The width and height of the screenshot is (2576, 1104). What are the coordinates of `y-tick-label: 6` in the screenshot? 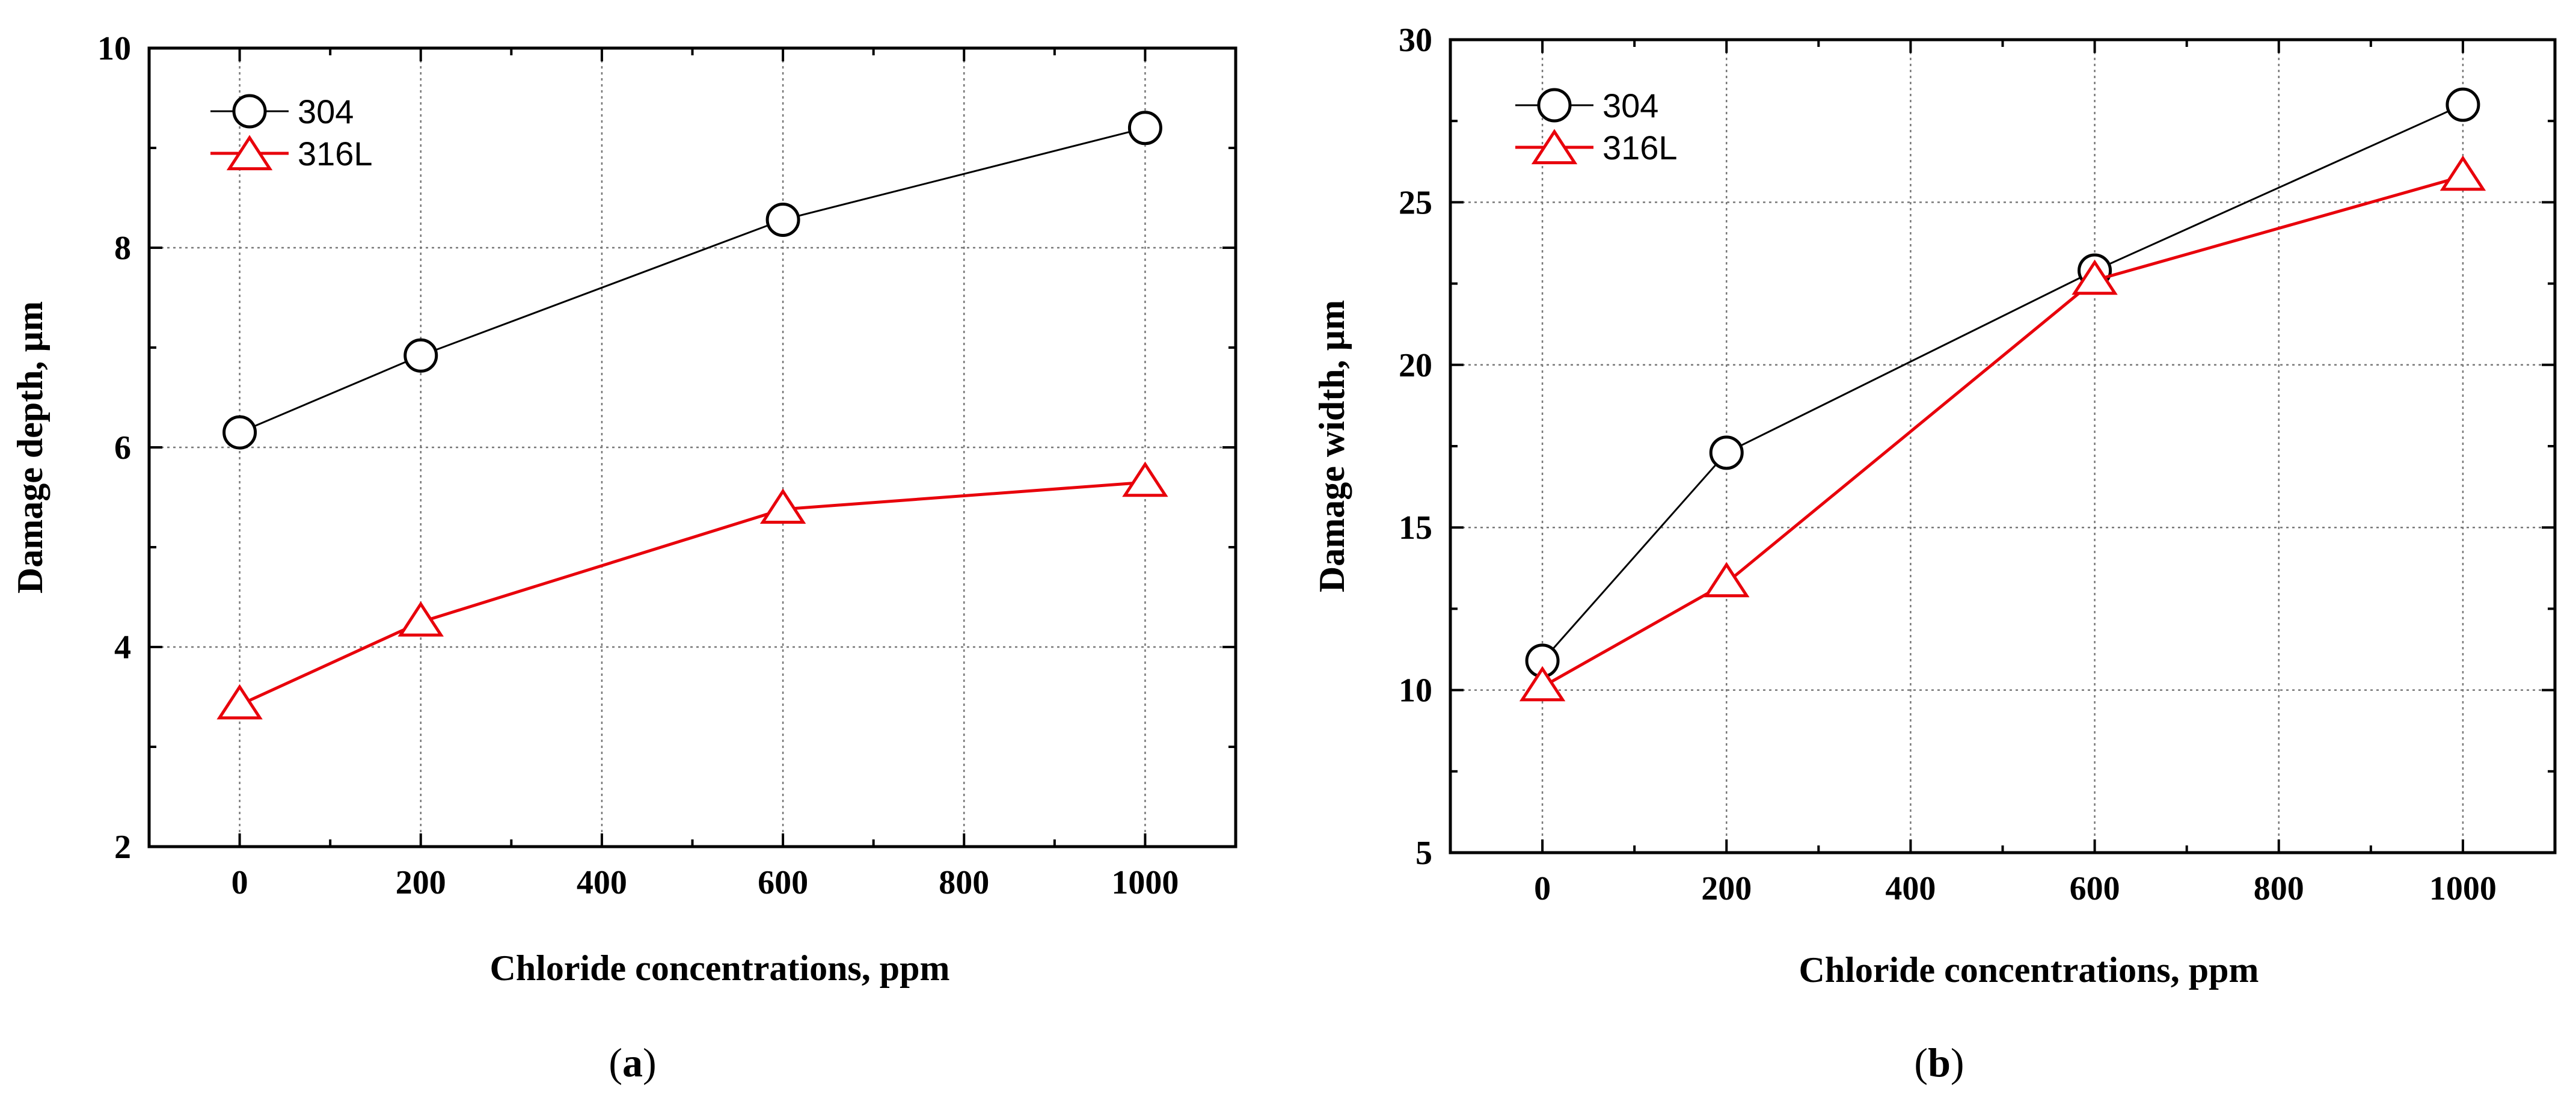 It's located at (122, 448).